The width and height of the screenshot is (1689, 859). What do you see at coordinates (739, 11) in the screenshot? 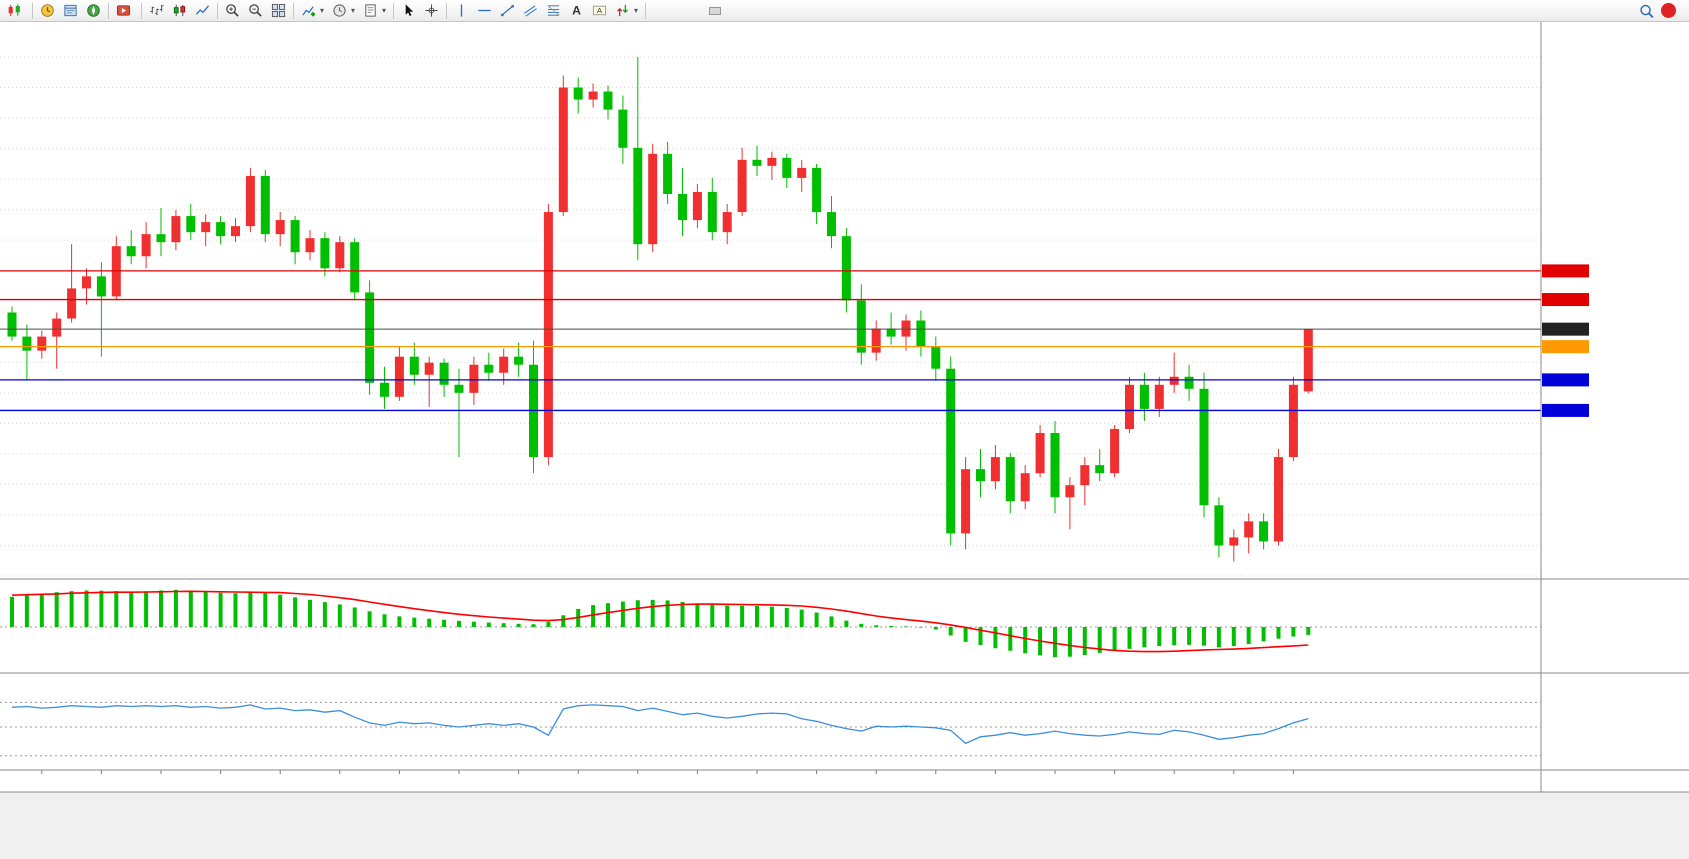
I see `timeframe-w1-button` at bounding box center [739, 11].